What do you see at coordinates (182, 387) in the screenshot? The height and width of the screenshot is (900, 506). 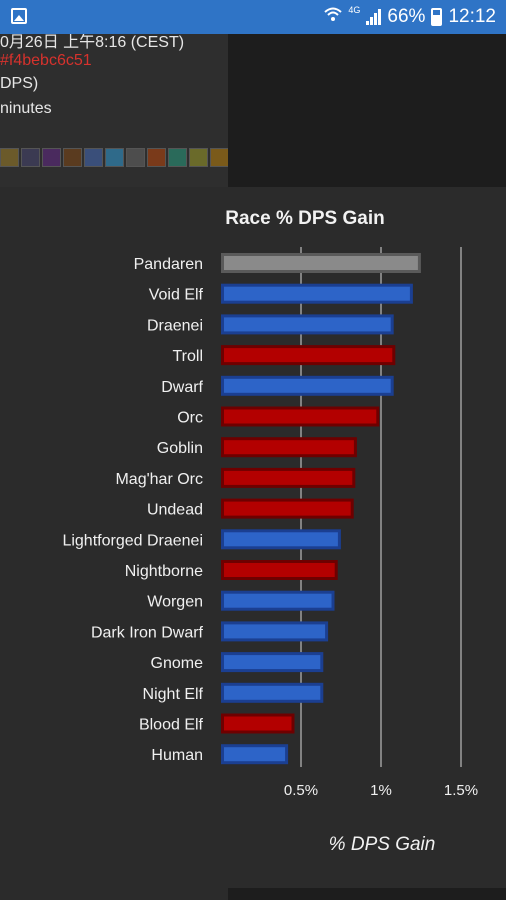 I see `category-label: Dwarf` at bounding box center [182, 387].